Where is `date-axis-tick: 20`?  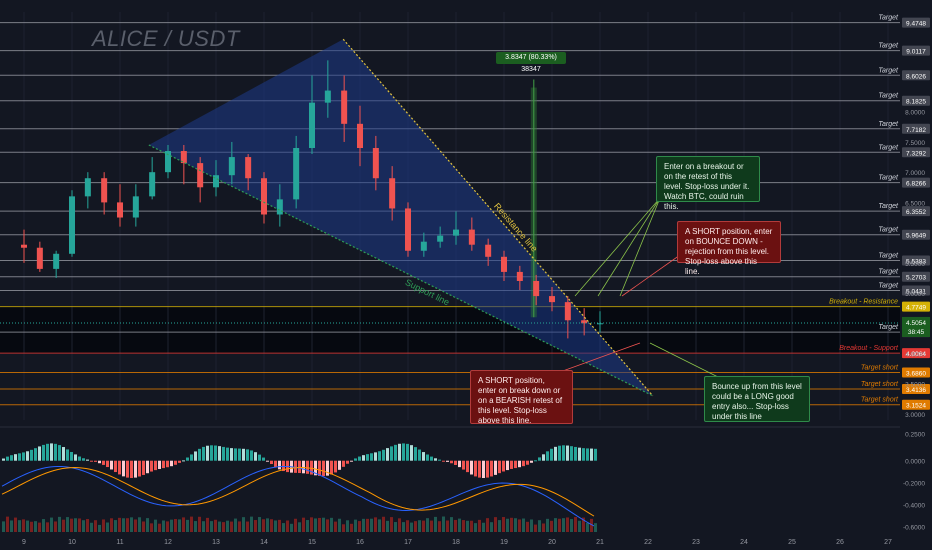 date-axis-tick: 20 is located at coordinates (552, 542).